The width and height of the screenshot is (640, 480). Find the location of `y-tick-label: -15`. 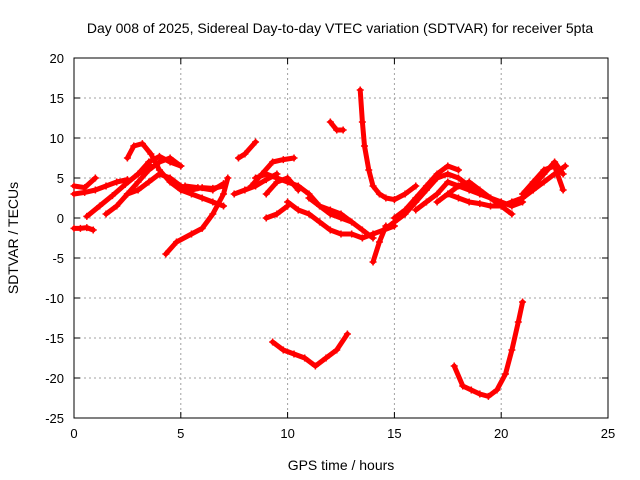

y-tick-label: -15 is located at coordinates (54, 338).